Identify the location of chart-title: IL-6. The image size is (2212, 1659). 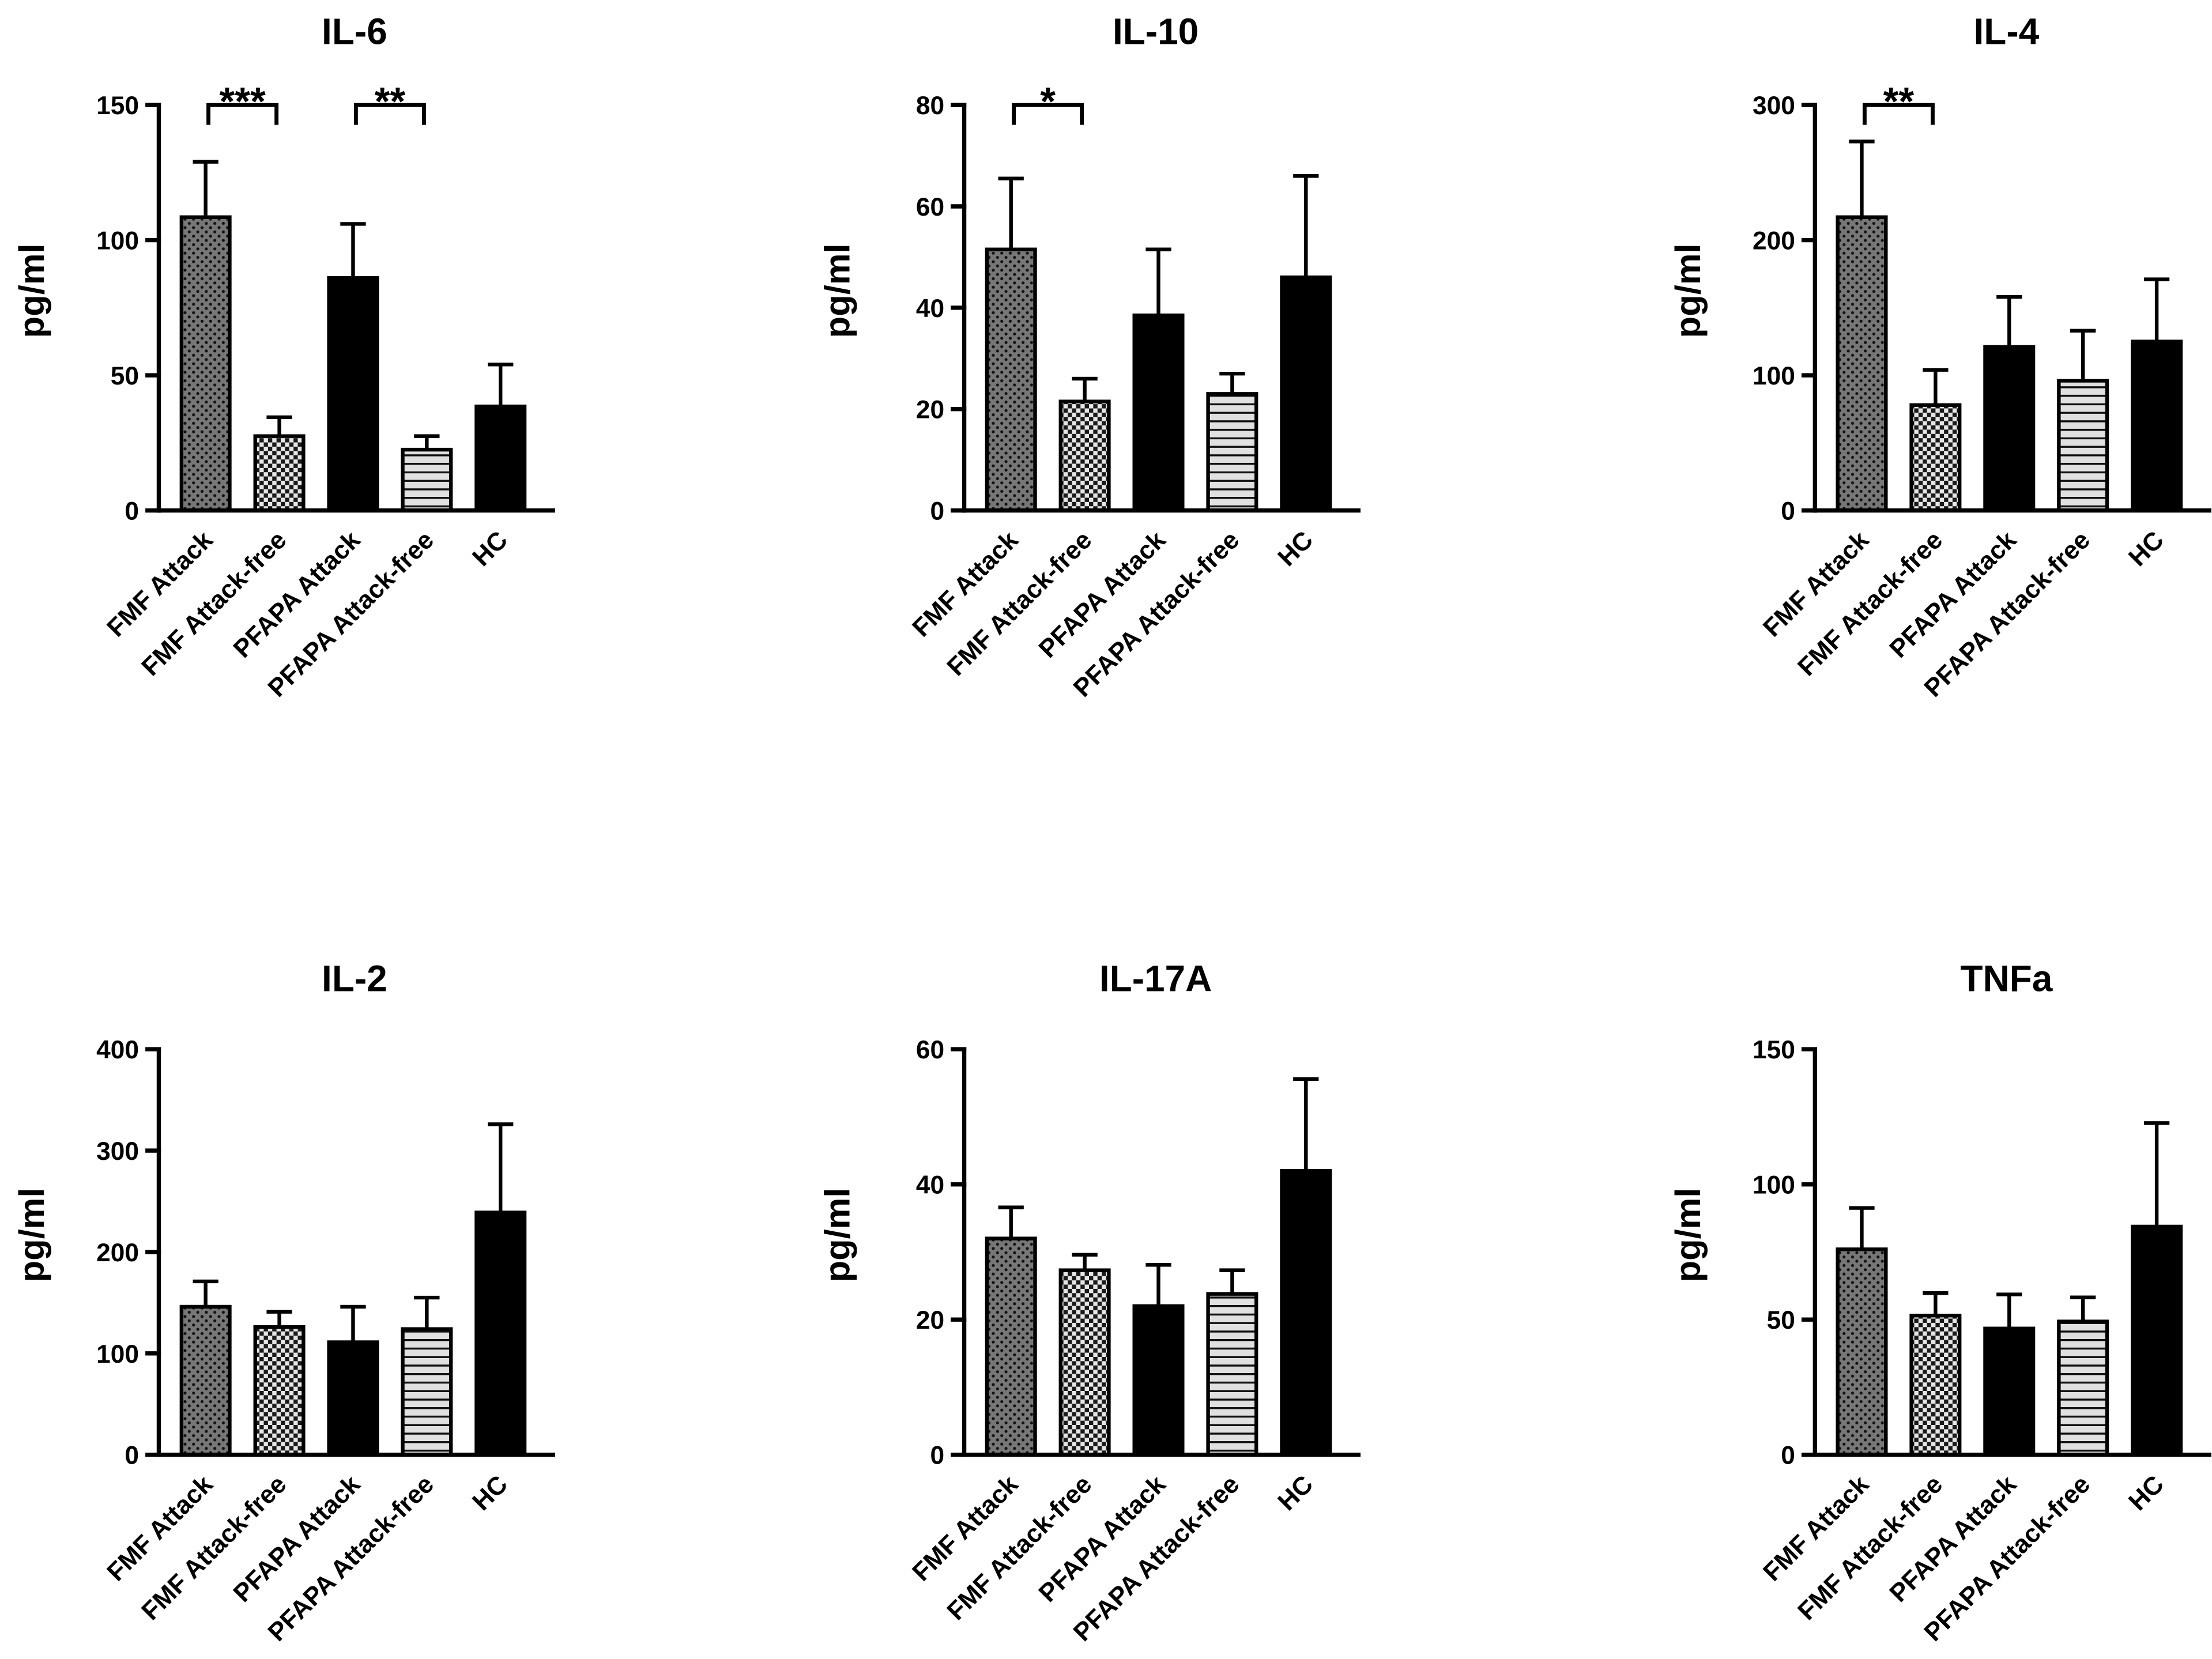
(355, 31).